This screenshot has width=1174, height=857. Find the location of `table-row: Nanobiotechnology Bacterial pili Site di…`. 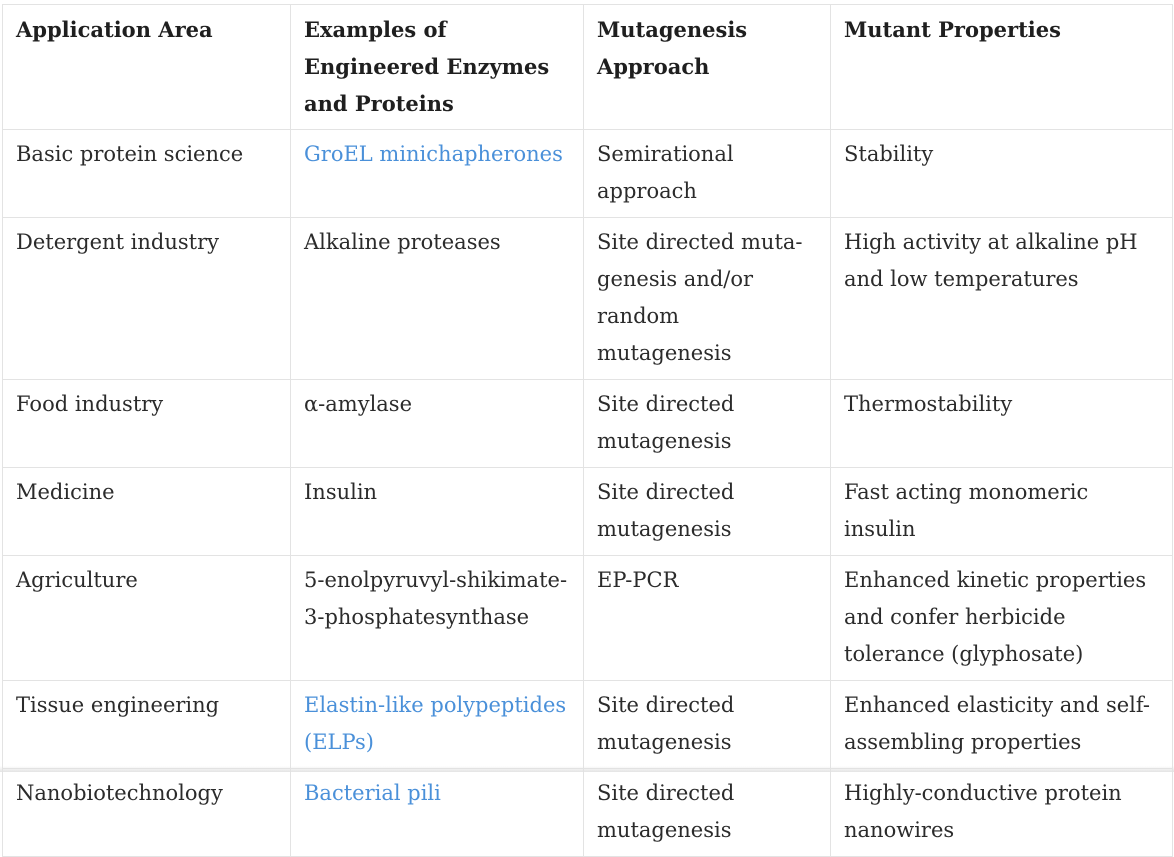

table-row: Nanobiotechnology Bacterial pili Site di… is located at coordinates (587, 812).